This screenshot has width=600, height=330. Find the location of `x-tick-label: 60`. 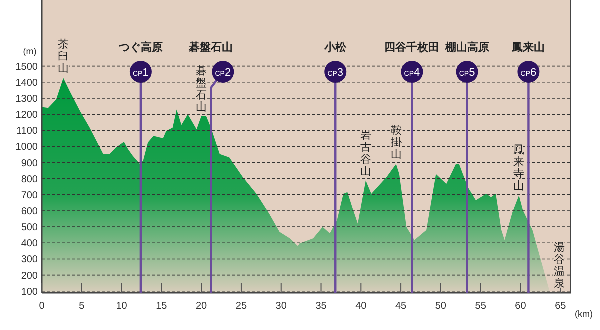

x-tick-label: 60 is located at coordinates (521, 306).